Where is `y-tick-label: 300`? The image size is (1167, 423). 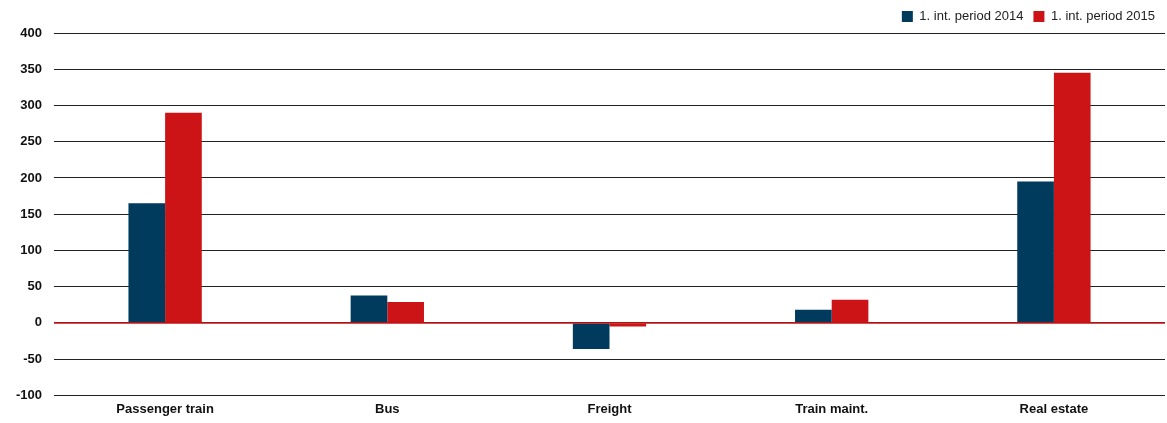 y-tick-label: 300 is located at coordinates (31, 105).